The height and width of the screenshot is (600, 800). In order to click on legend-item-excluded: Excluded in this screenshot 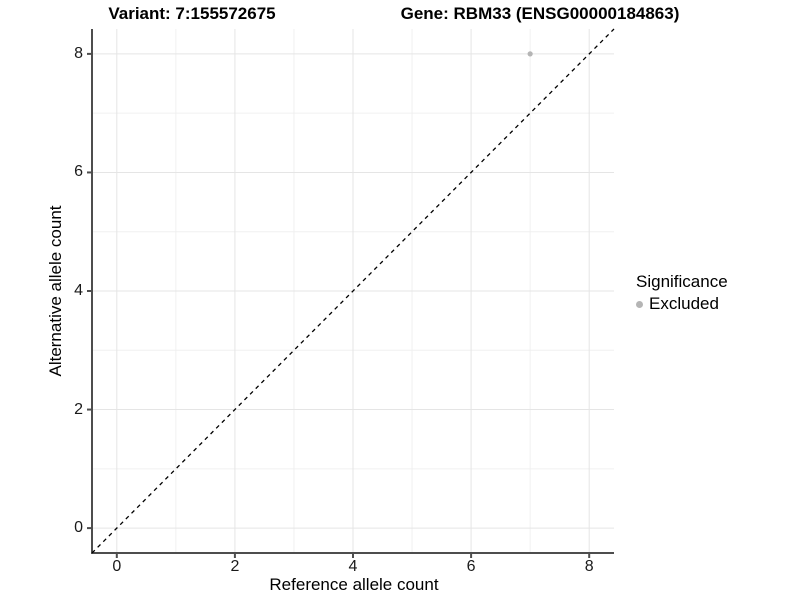, I will do `click(682, 304)`.